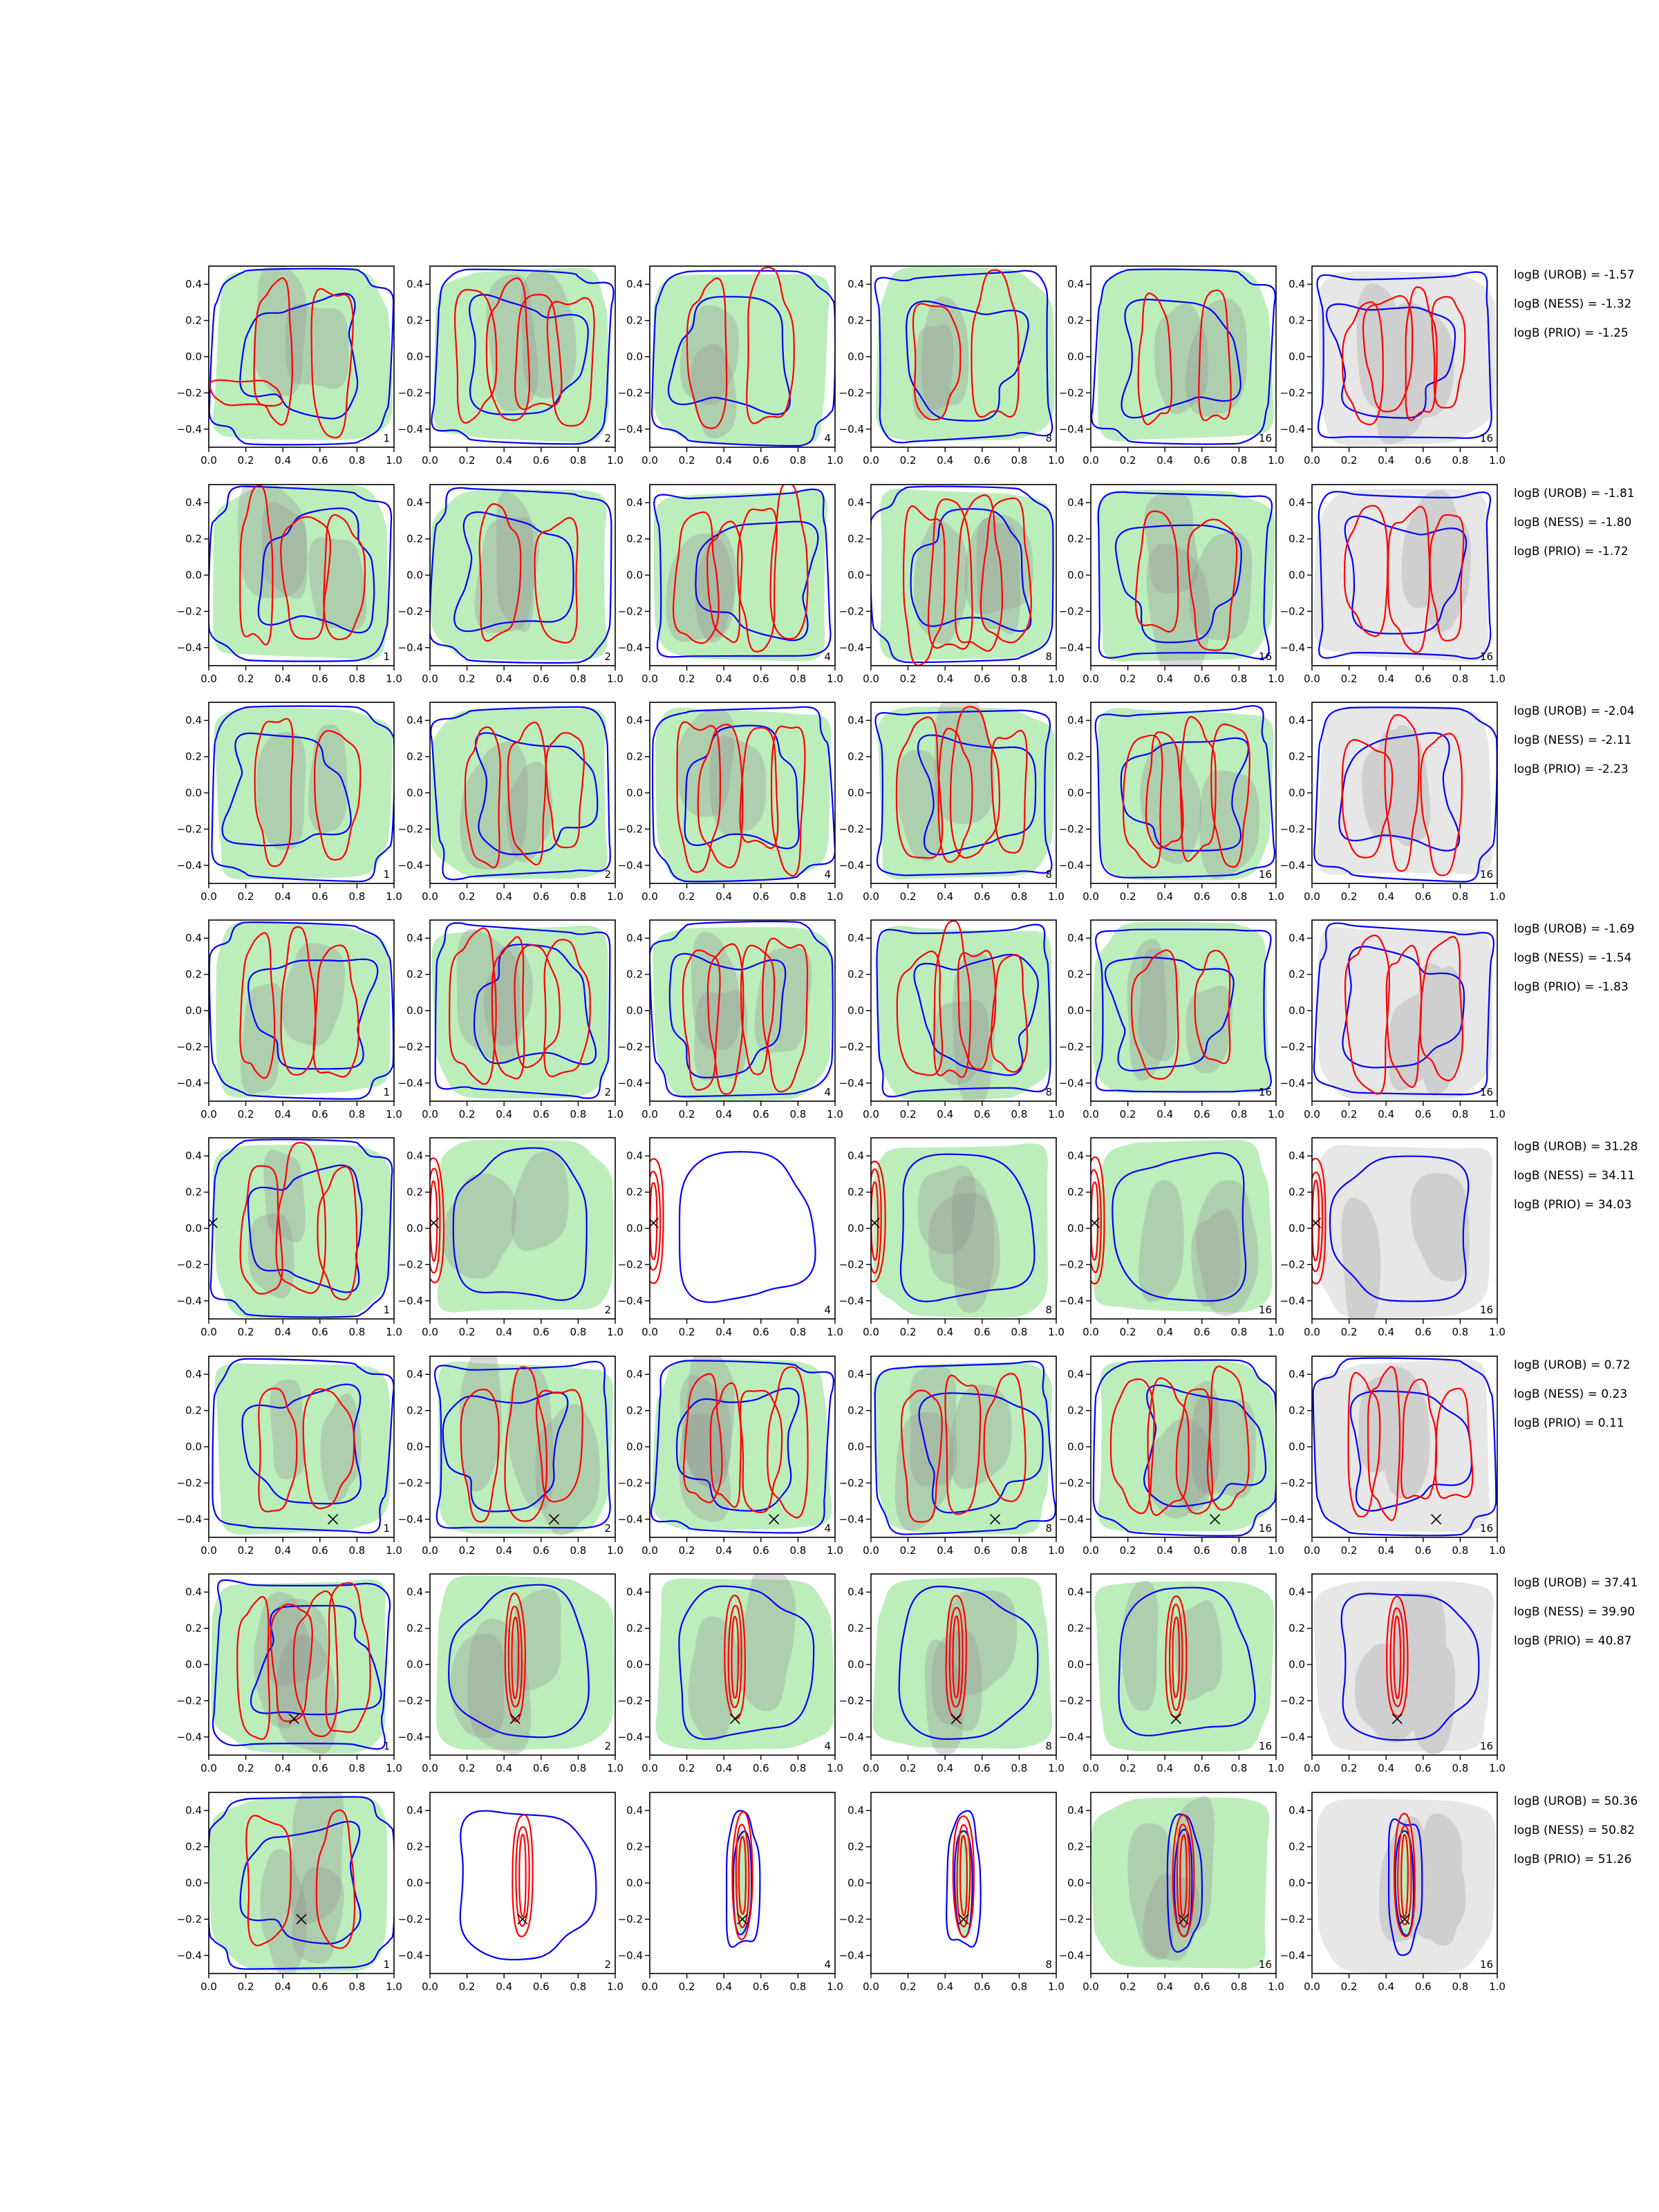 The width and height of the screenshot is (1659, 2212). I want to click on logb-annotation: logB (NESS) = 0.23, so click(1570, 1394).